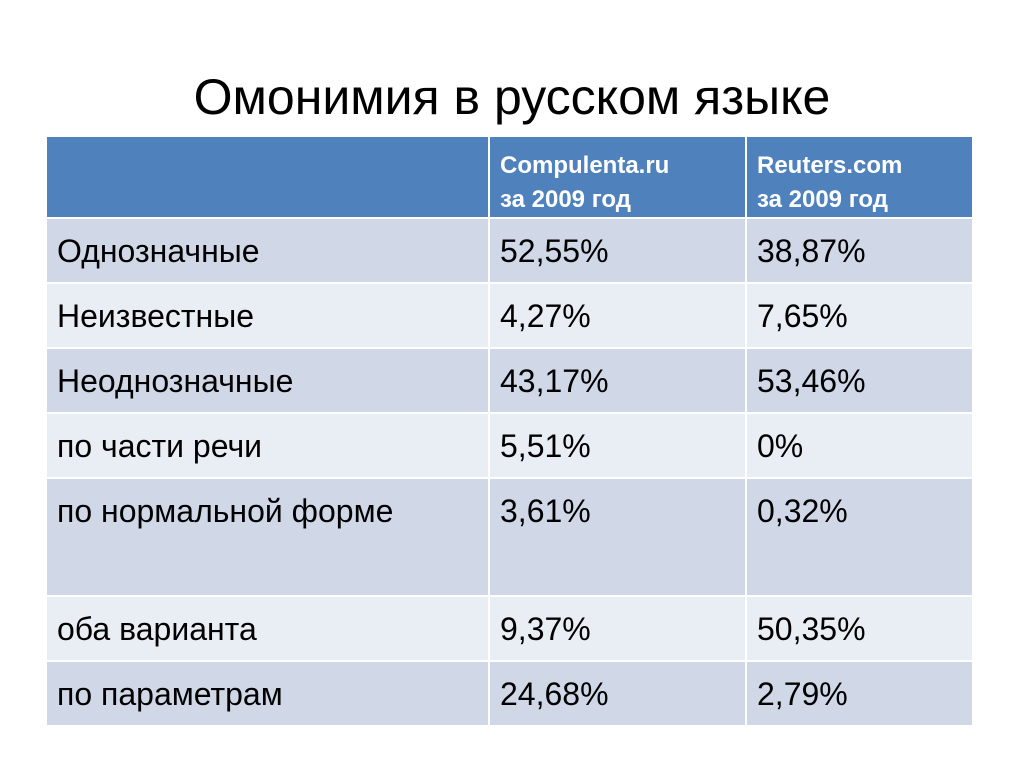 The width and height of the screenshot is (1024, 768). Describe the element at coordinates (617, 445) in the screenshot. I see `cell-compulenta: 5,51%` at that location.